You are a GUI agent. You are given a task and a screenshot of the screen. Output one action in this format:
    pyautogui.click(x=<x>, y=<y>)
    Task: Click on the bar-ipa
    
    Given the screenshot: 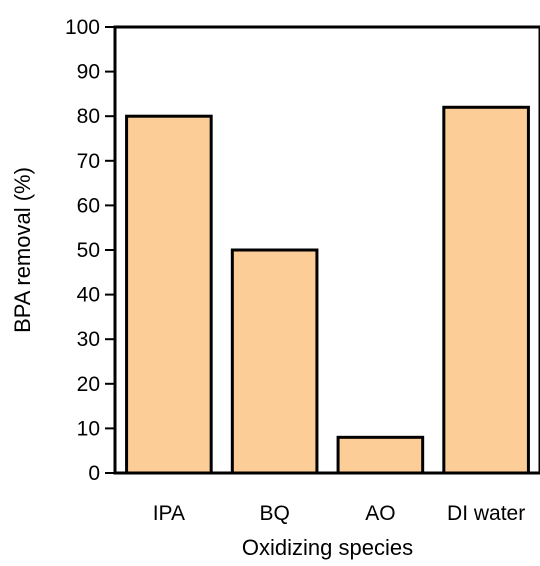 What is the action you would take?
    pyautogui.click(x=169, y=294)
    